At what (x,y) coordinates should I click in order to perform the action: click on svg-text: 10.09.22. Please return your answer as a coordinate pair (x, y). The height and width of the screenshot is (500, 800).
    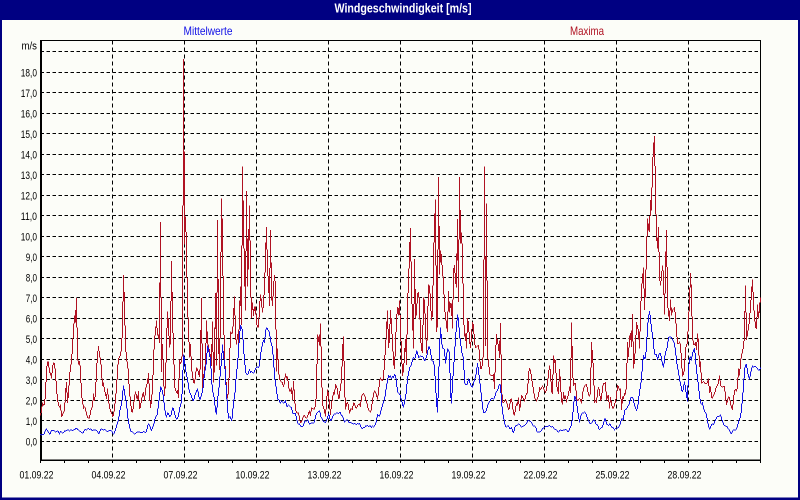
    Looking at the image, I should click on (253, 476).